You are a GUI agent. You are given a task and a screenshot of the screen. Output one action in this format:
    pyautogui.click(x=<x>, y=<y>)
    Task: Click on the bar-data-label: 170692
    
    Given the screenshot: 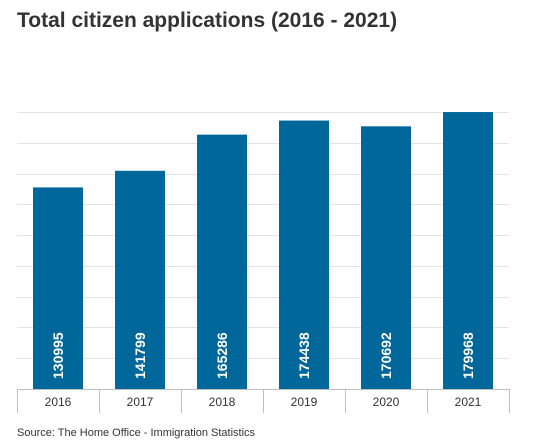 What is the action you would take?
    pyautogui.click(x=386, y=355)
    